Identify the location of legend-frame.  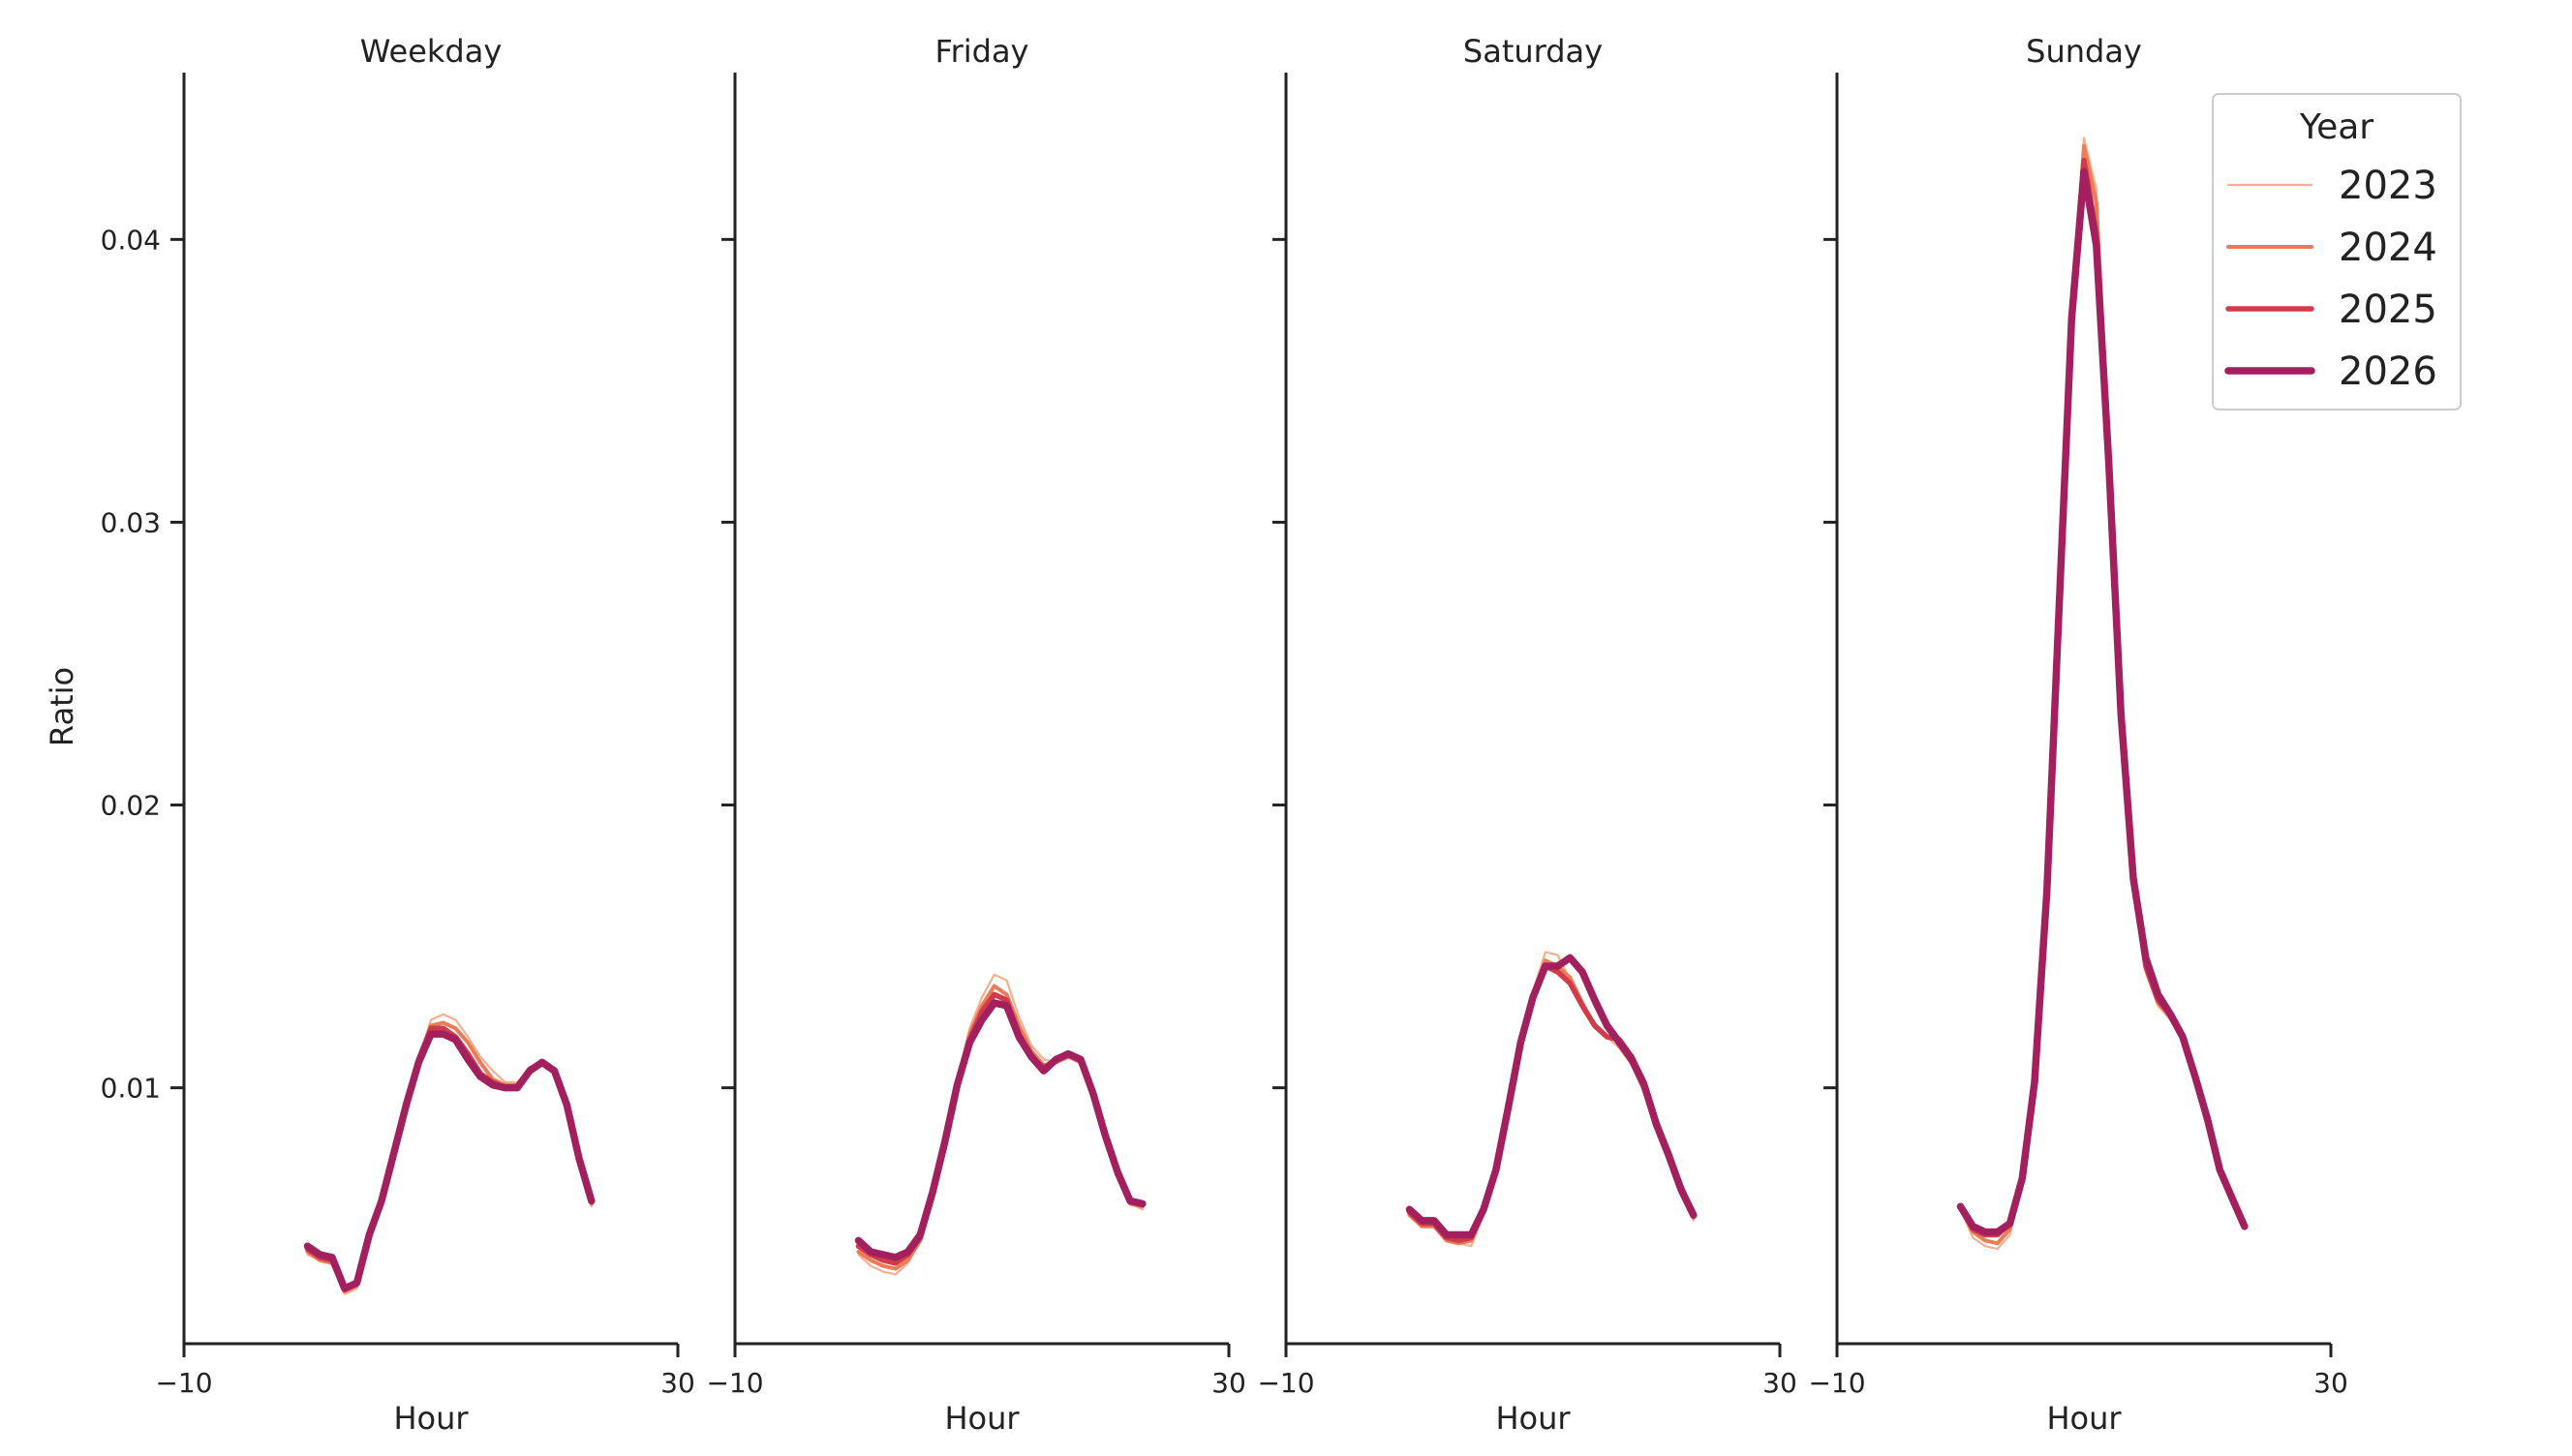
(2337, 252).